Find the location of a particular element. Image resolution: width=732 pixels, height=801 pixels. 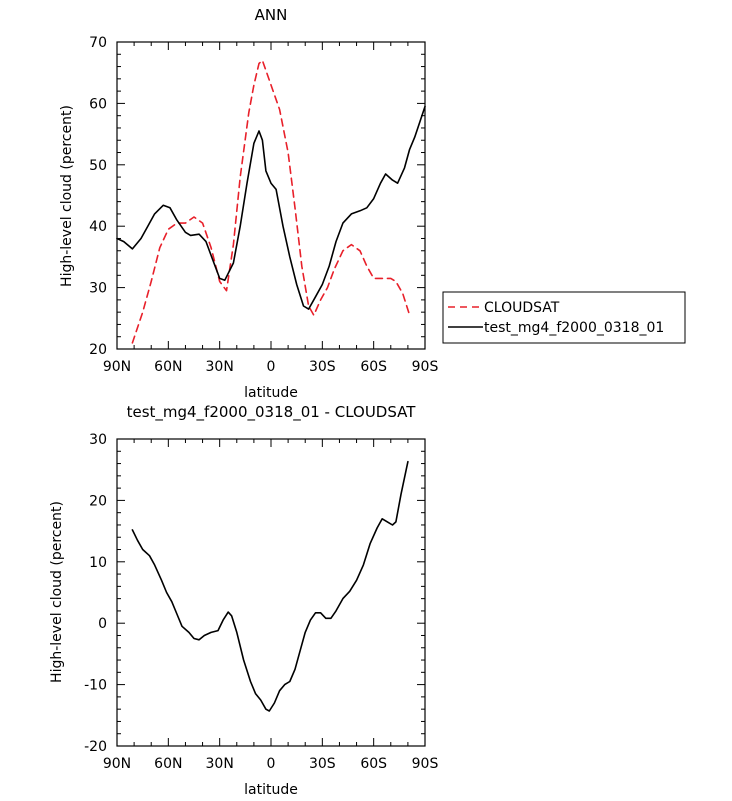

legend: CLOUDSAT test_mg4_f2000_0318_01 is located at coordinates (564, 317).